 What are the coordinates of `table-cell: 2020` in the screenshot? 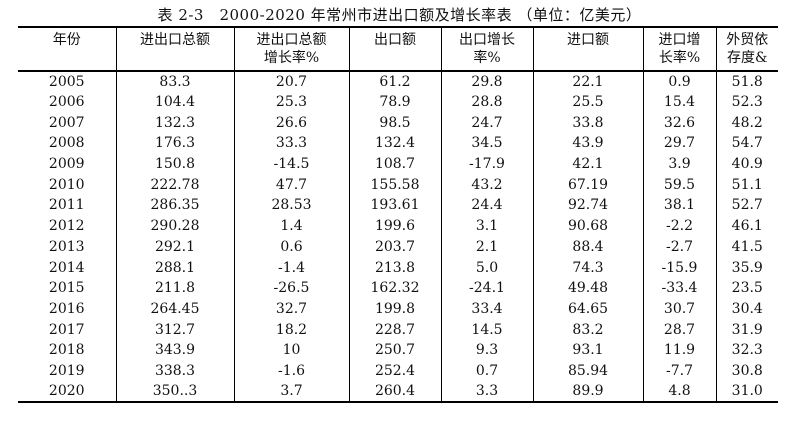 It's located at (66, 391).